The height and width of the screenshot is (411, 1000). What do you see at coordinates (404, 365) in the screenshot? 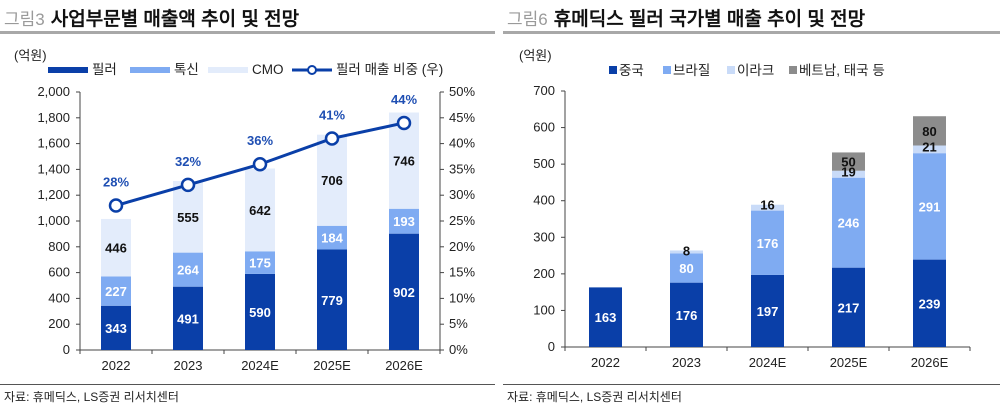
I see `x-tick-label: 2026E` at bounding box center [404, 365].